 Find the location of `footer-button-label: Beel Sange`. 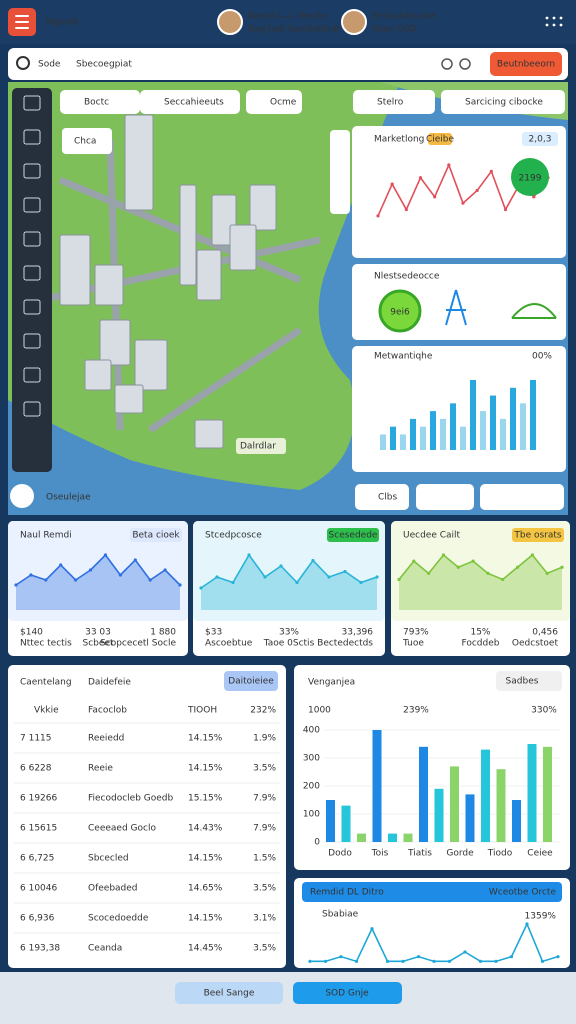

footer-button-label: Beel Sange is located at coordinates (229, 994).